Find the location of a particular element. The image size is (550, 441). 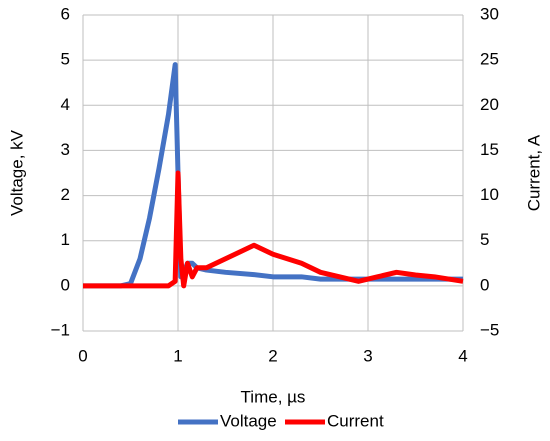

y-tick-label: 4 is located at coordinates (65, 104).